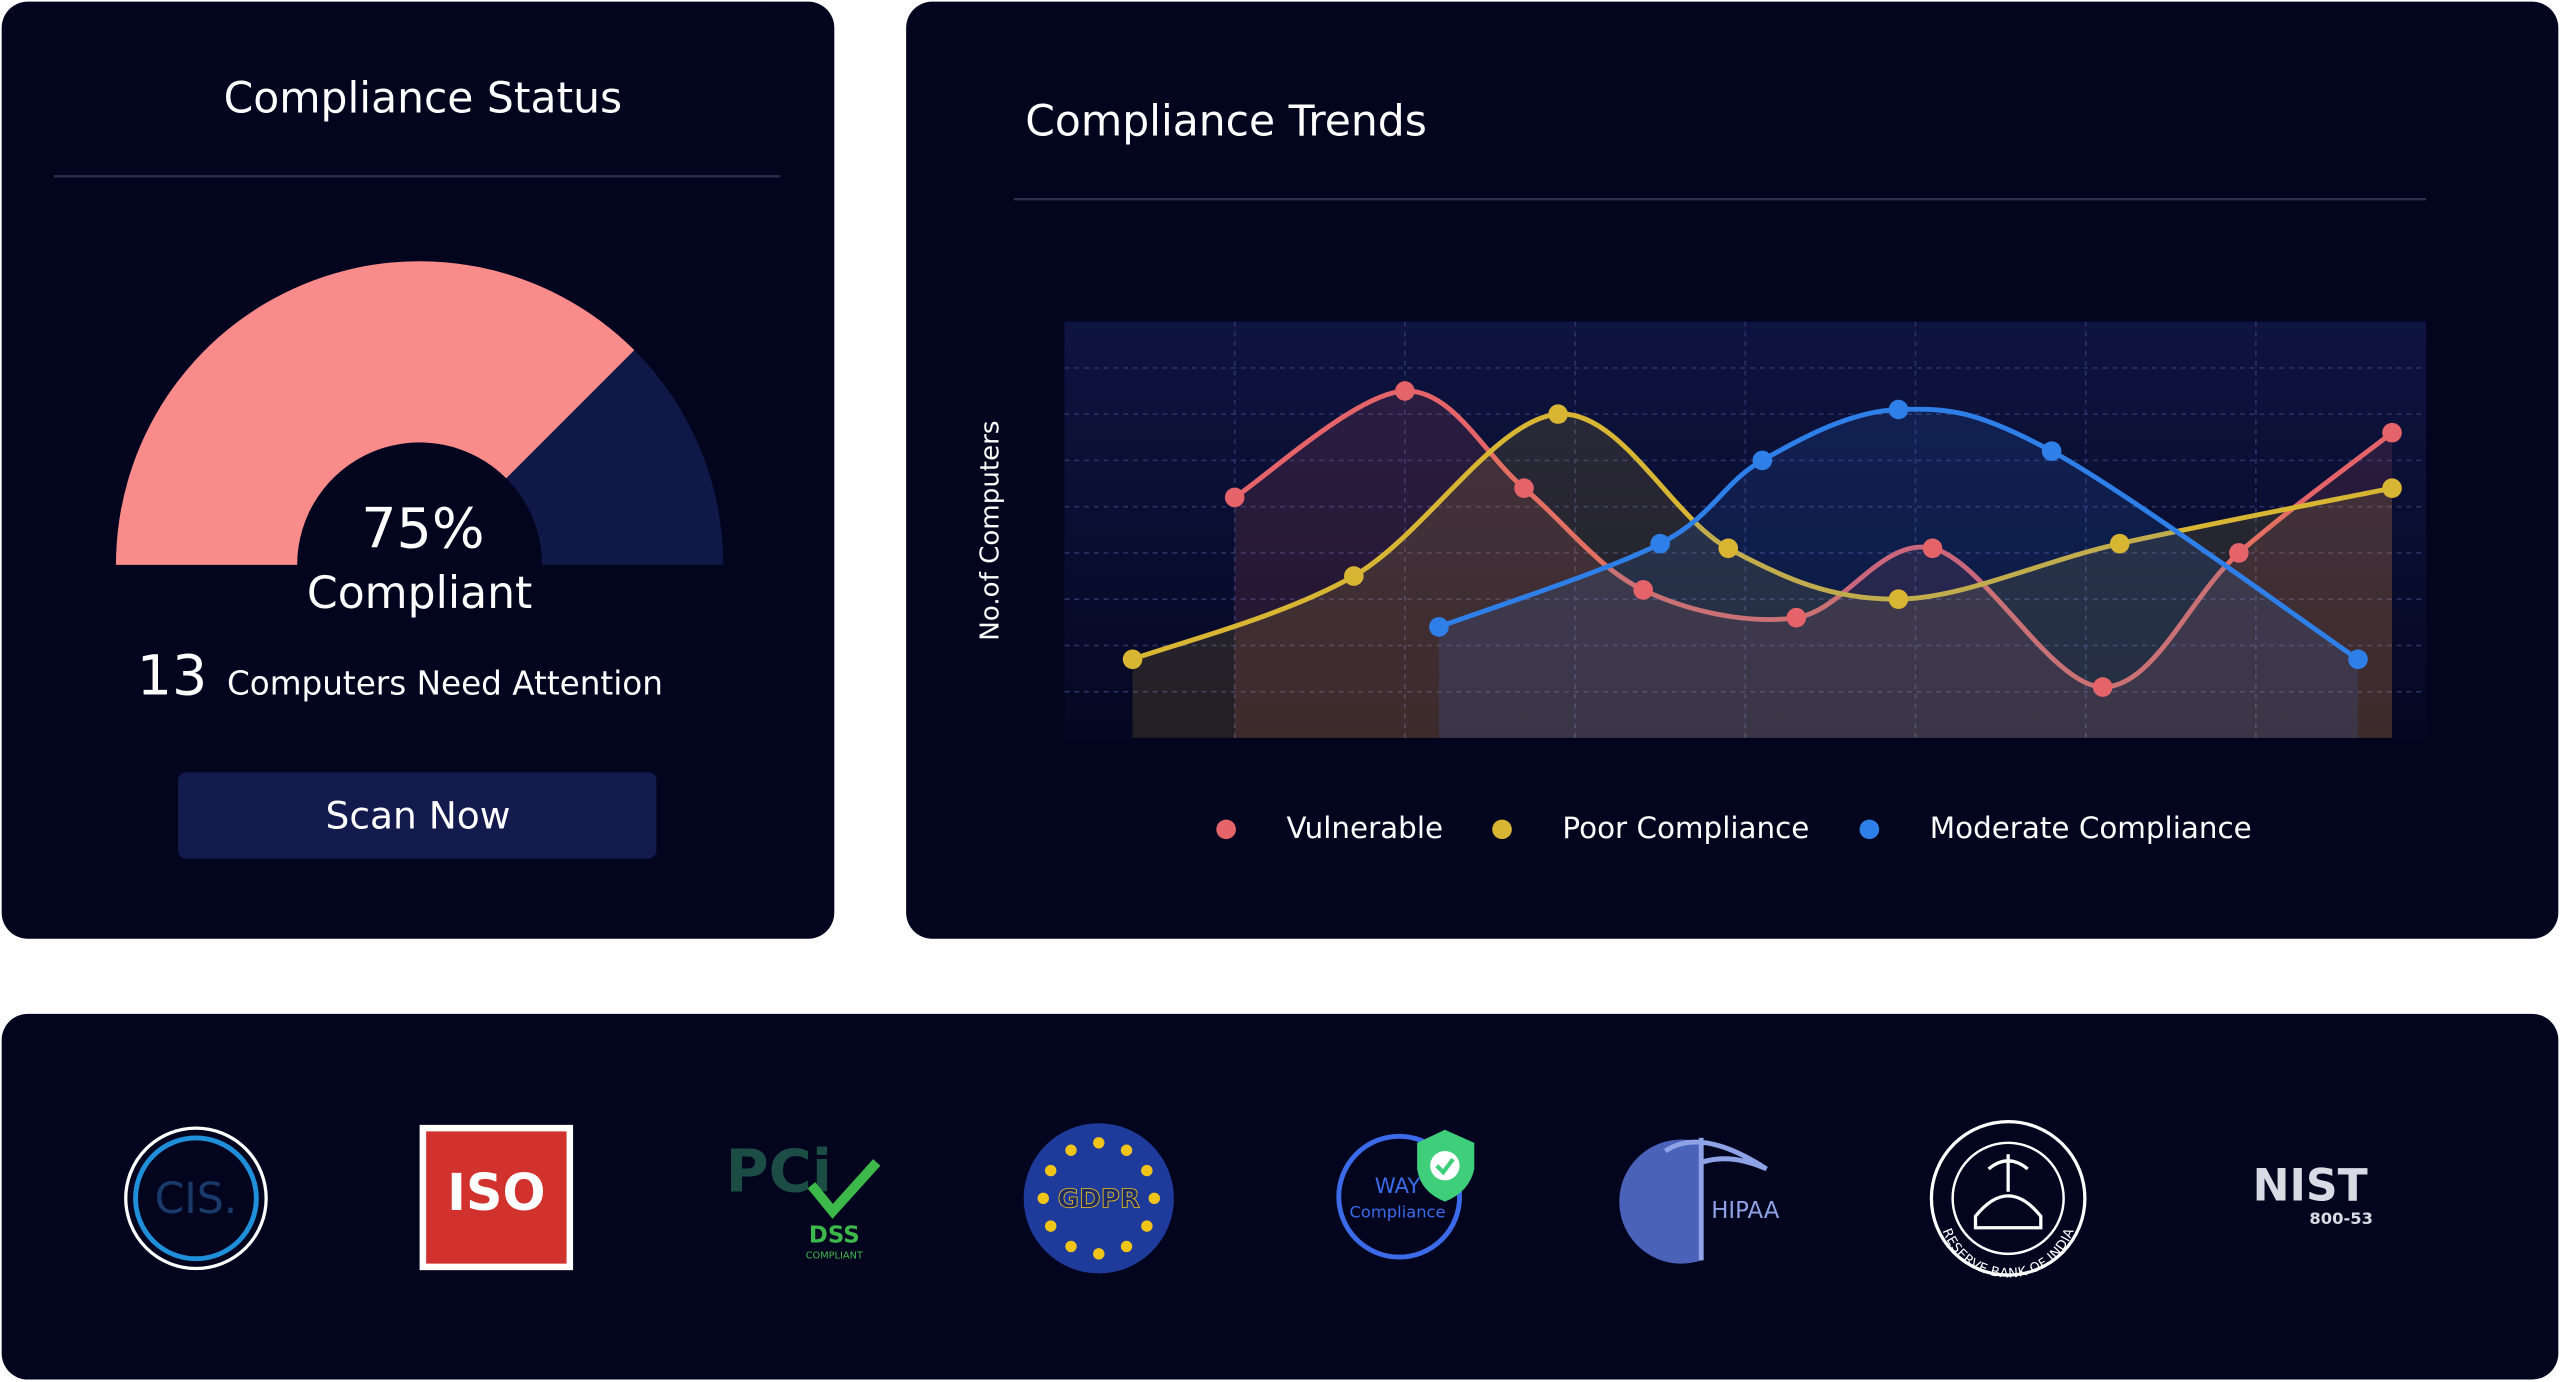 The height and width of the screenshot is (1382, 2560). I want to click on badge-text: NIST, so click(2310, 1186).